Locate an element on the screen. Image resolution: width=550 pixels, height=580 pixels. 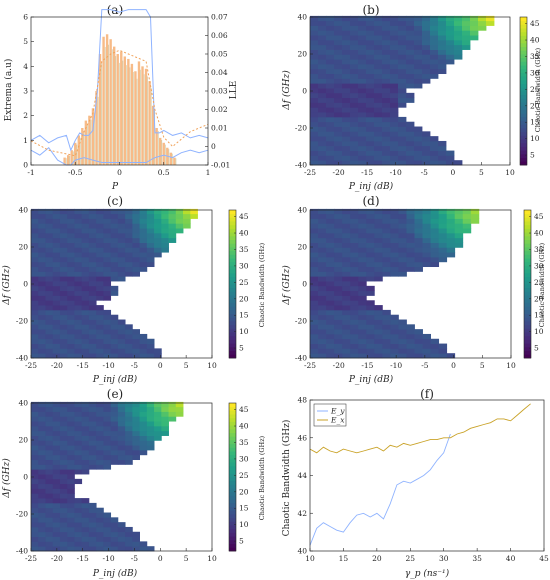
lower-envelope-line is located at coordinates (119, 156).